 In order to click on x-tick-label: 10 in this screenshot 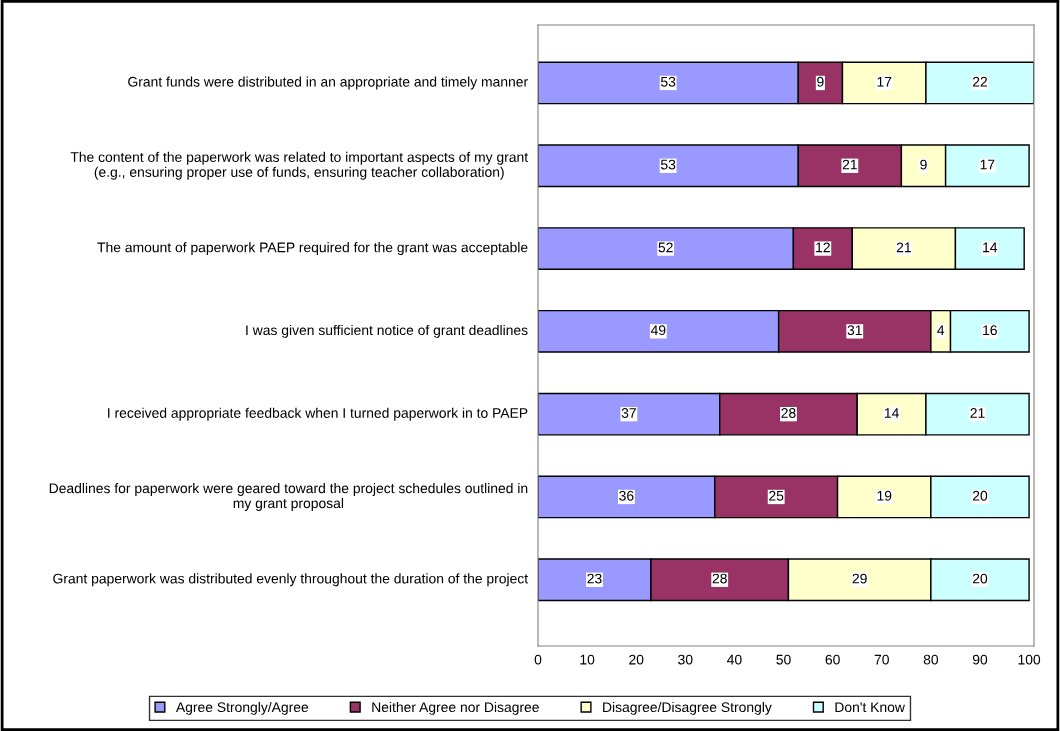, I will do `click(587, 659)`.